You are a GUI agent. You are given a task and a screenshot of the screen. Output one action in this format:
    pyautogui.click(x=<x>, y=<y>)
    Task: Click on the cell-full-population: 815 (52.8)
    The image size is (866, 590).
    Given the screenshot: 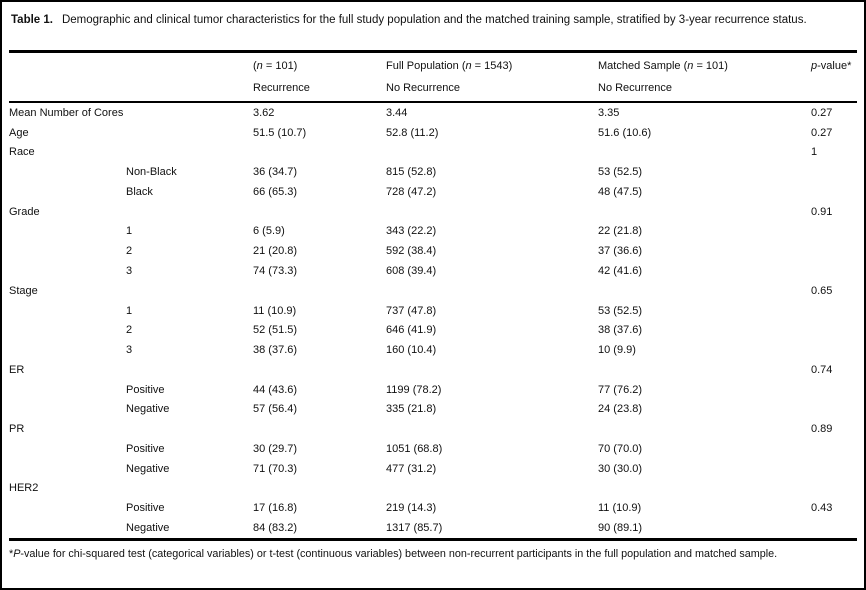 What is the action you would take?
    pyautogui.click(x=411, y=172)
    